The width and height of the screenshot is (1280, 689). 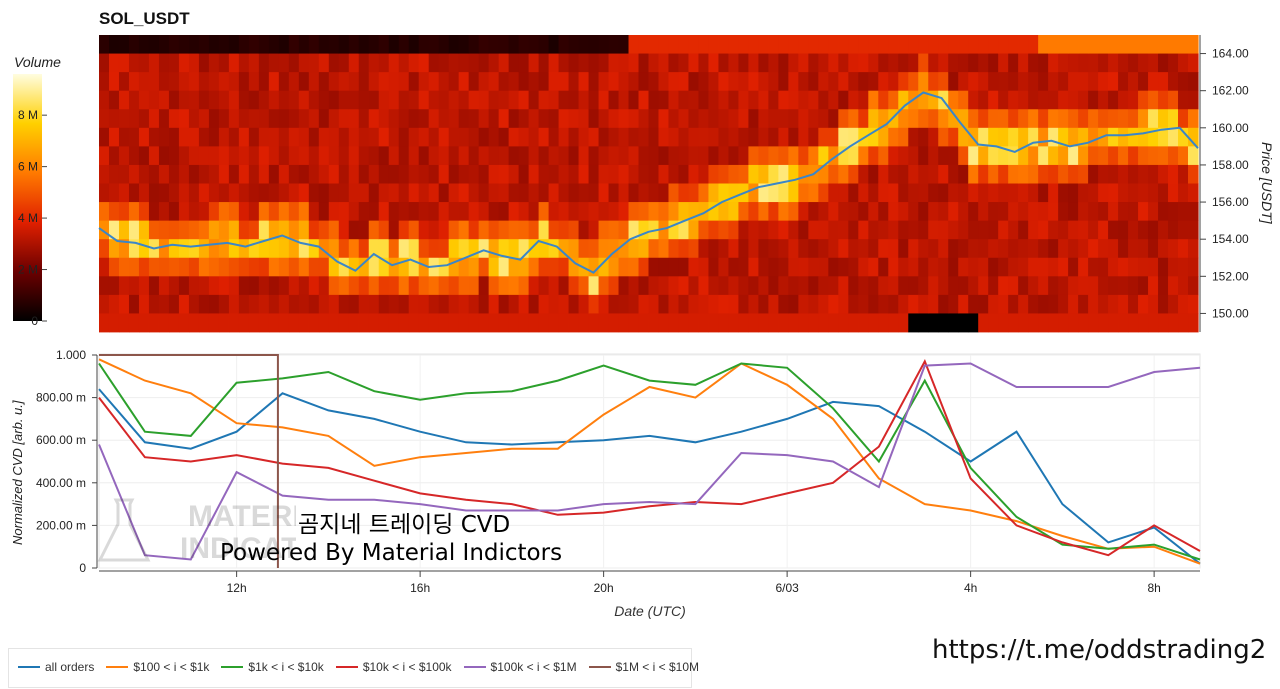 What do you see at coordinates (520, 667) in the screenshot?
I see `legend-item: $100k < i < $1M` at bounding box center [520, 667].